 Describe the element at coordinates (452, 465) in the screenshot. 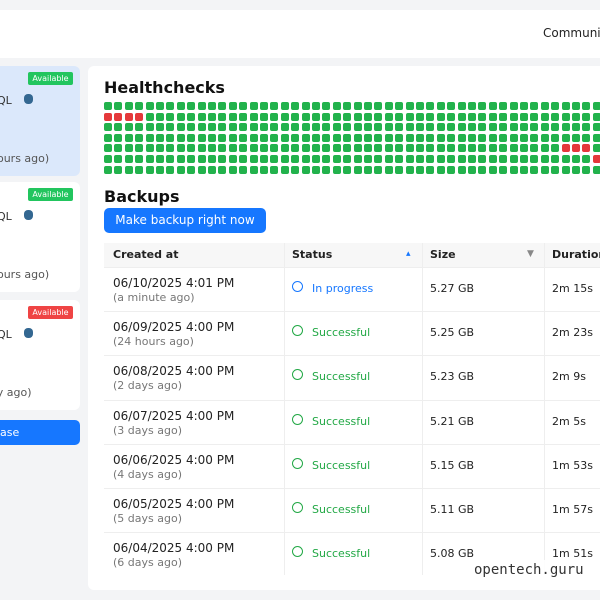

I see `size: 5.15 GB` at that location.